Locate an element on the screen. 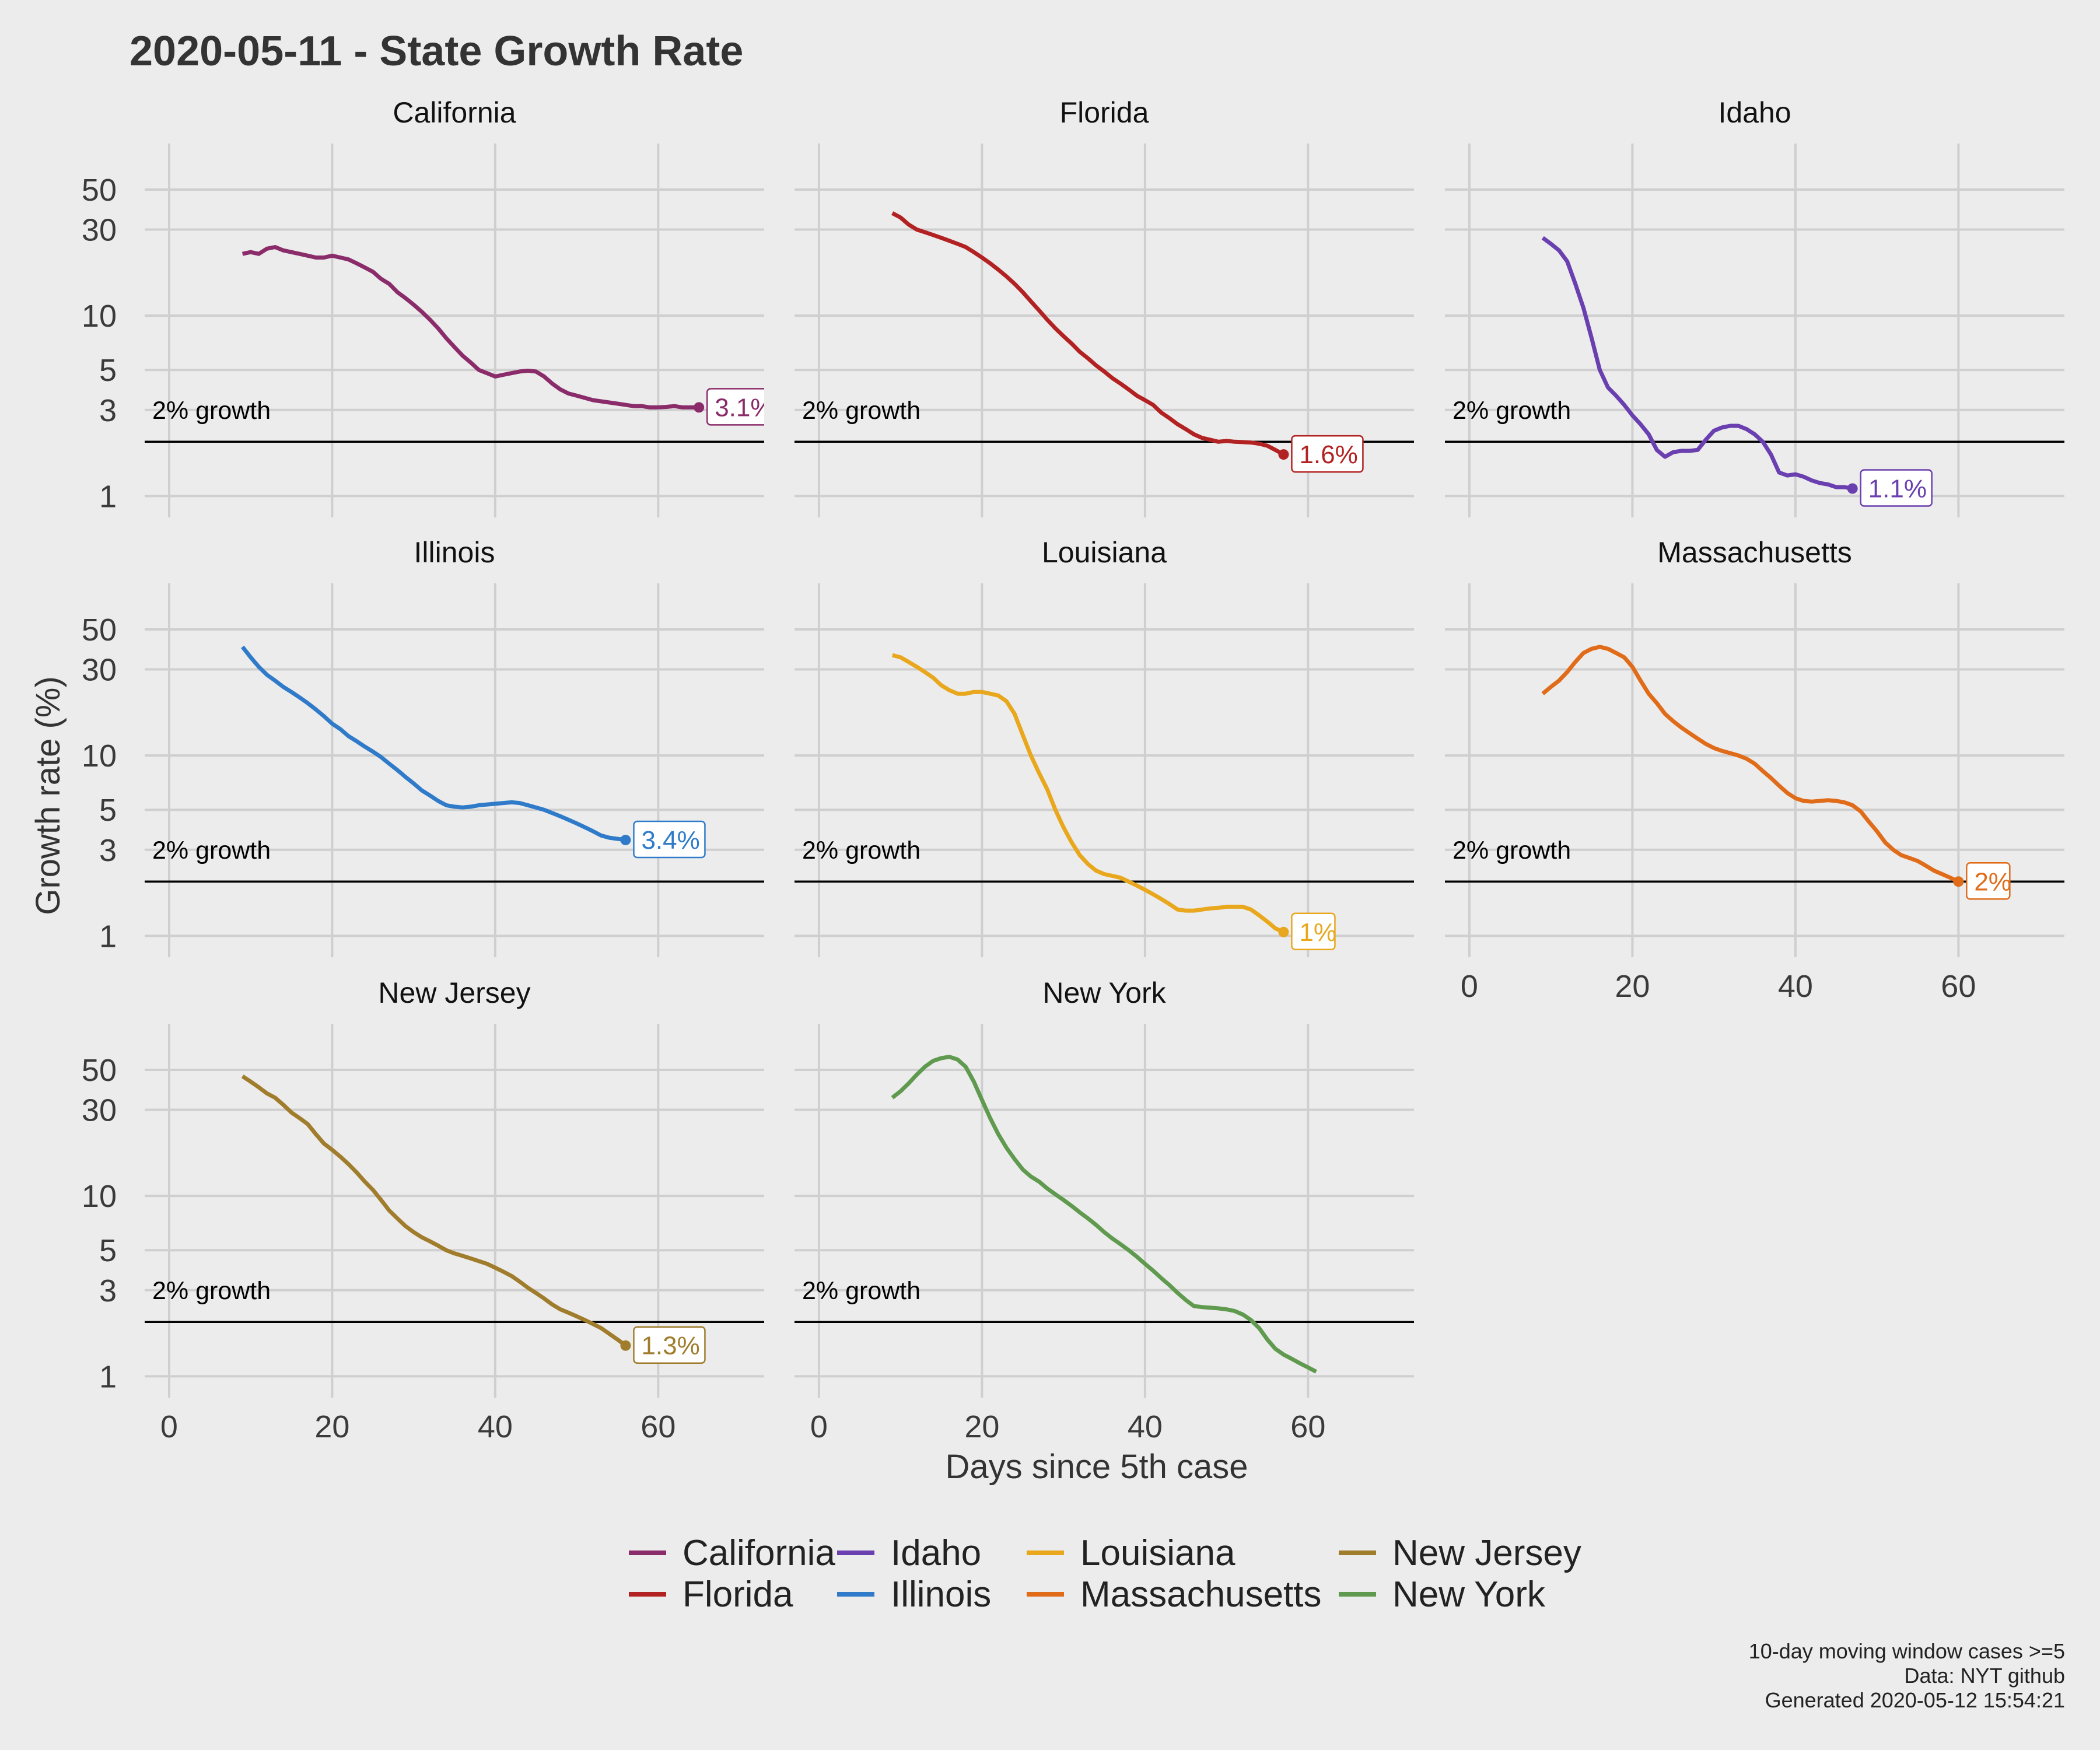 This screenshot has width=2100, height=1750. legend-item: New York is located at coordinates (1469, 1594).